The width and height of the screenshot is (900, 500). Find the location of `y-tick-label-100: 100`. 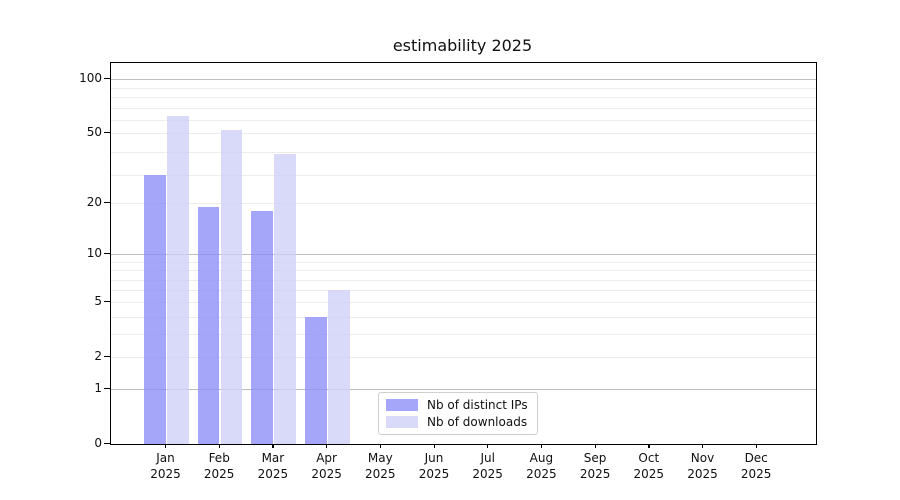

y-tick-label-100: 100 is located at coordinates (90, 78).